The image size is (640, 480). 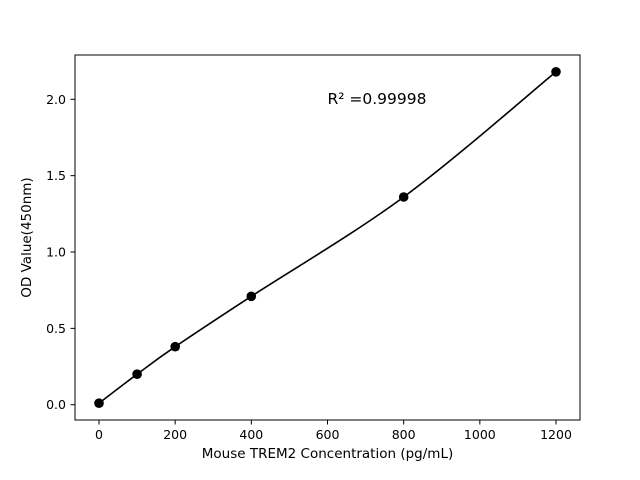 I want to click on x-tick-label: 600, so click(x=328, y=434).